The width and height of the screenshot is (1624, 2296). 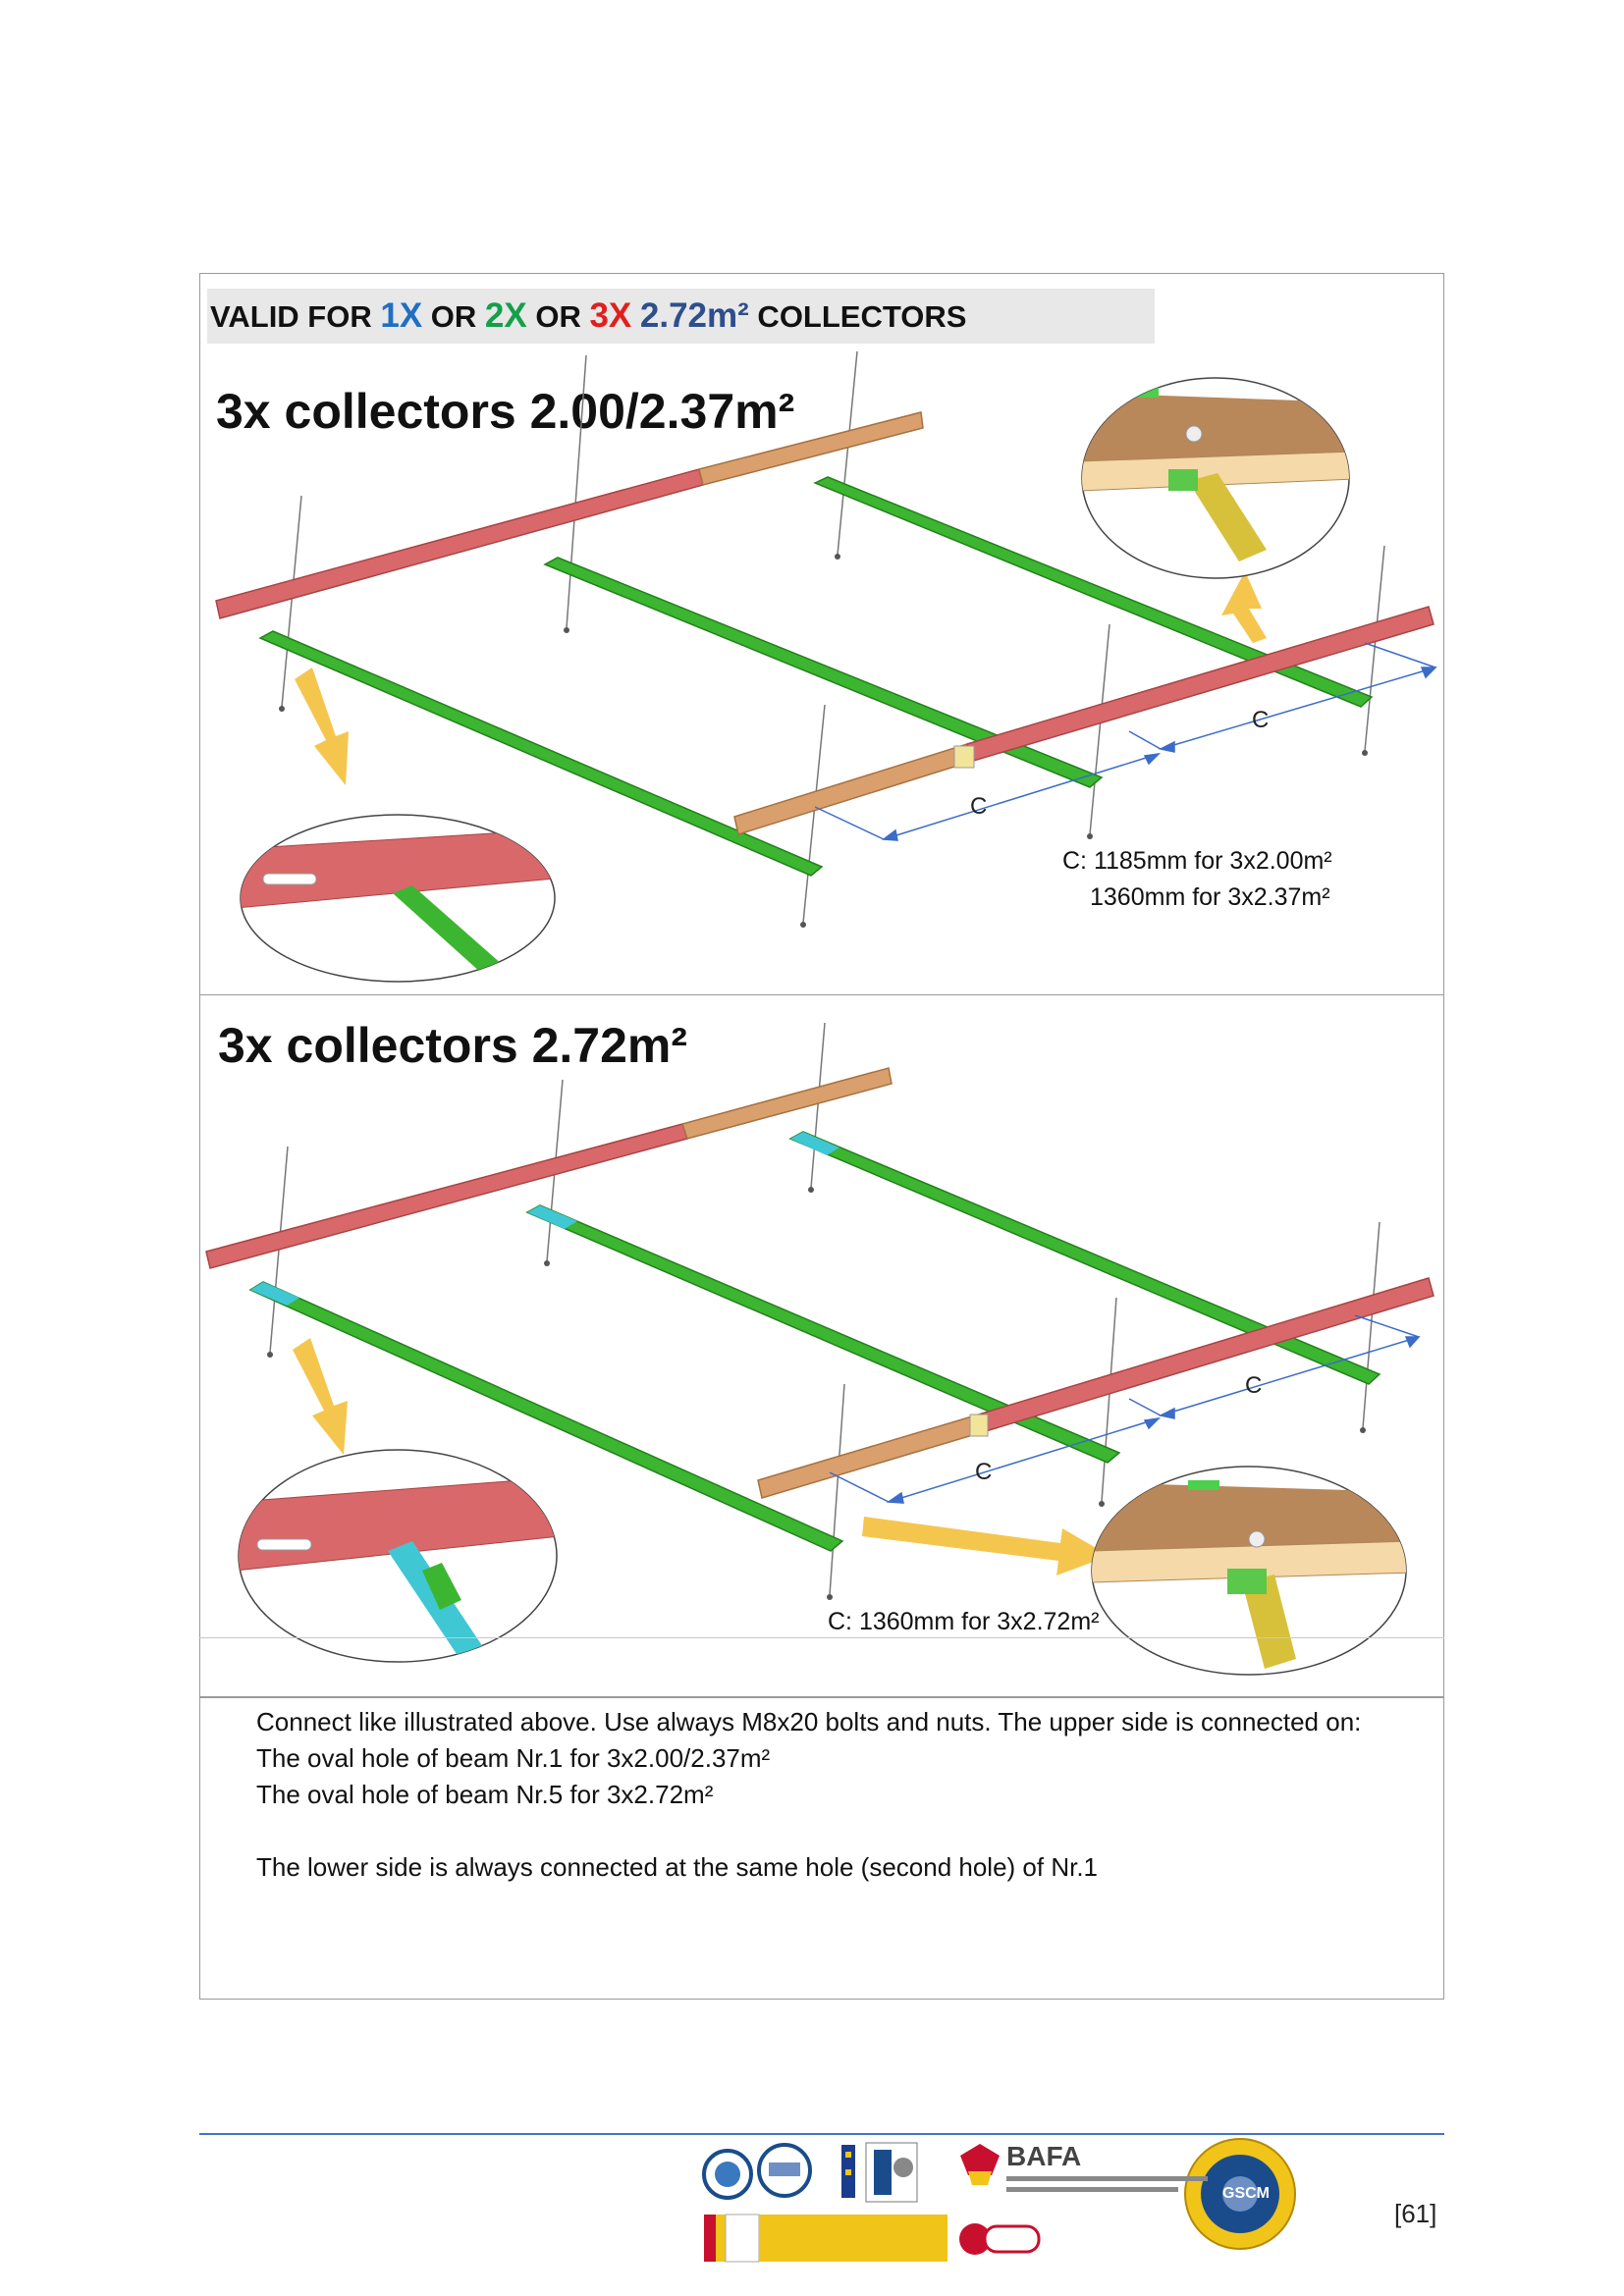 What do you see at coordinates (1254, 1385) in the screenshot?
I see `dim-label-c-2a: C` at bounding box center [1254, 1385].